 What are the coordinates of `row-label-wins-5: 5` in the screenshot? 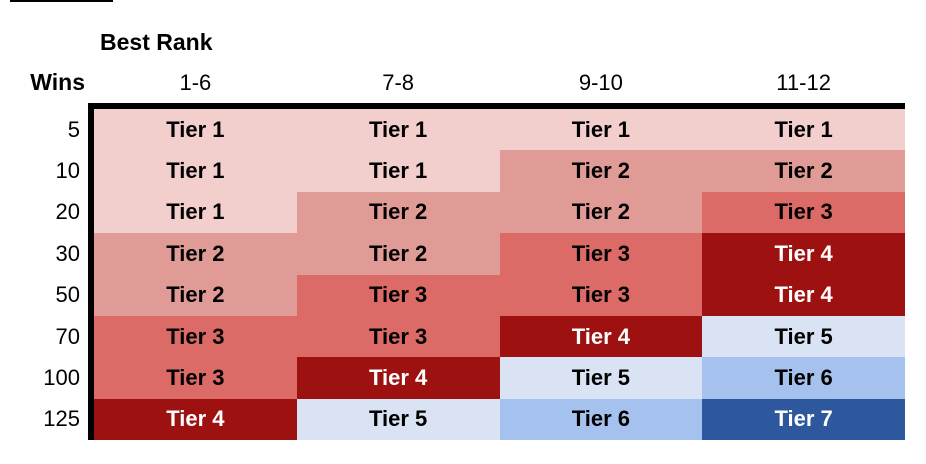 It's located at (73, 129).